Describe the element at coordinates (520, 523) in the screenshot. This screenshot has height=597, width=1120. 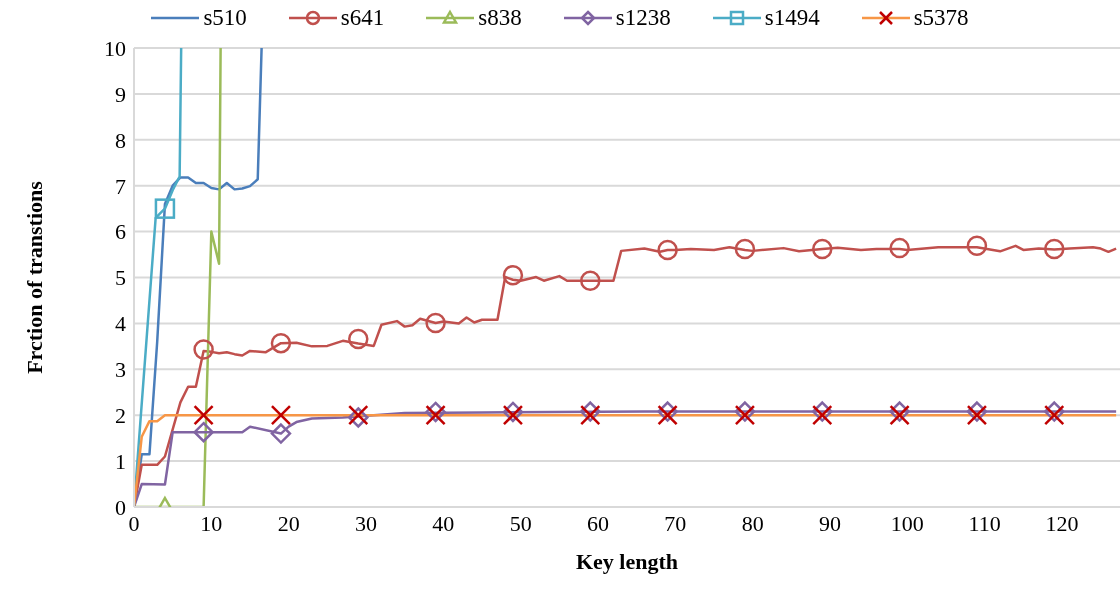
I see `x-tick-label: 50` at that location.